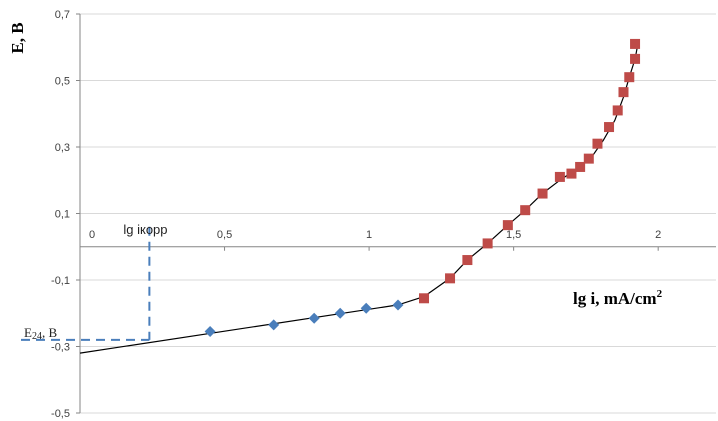 The height and width of the screenshot is (421, 718). I want to click on x-tick-label: 2, so click(658, 235).